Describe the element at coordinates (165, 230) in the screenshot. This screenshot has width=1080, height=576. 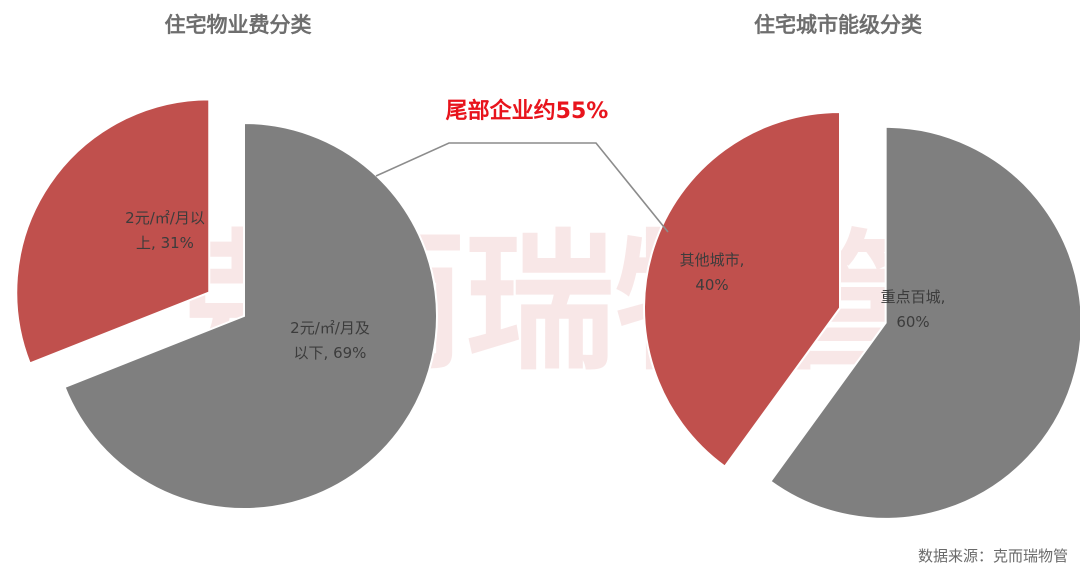
I see `slice-label-0-0: 2元/㎡/月以上, 31%` at that location.